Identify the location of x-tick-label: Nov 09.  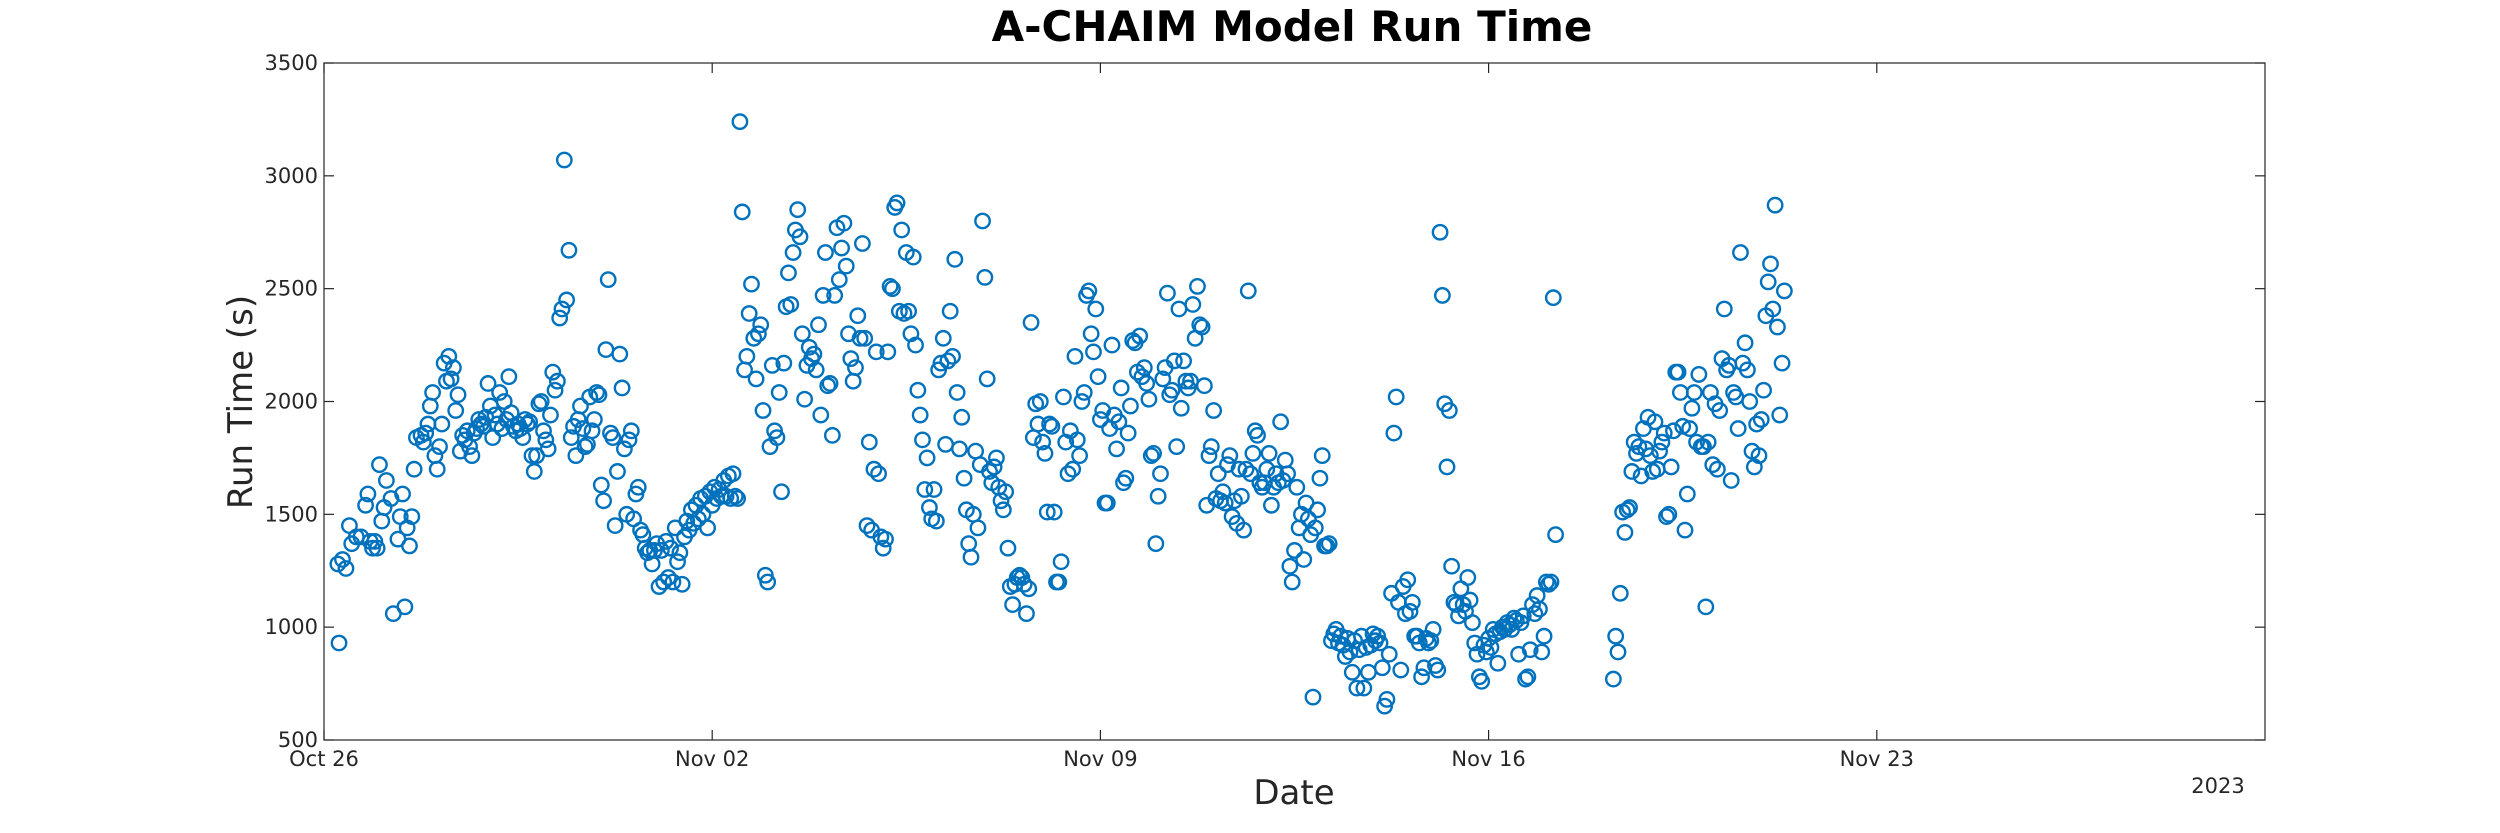
(1100, 759).